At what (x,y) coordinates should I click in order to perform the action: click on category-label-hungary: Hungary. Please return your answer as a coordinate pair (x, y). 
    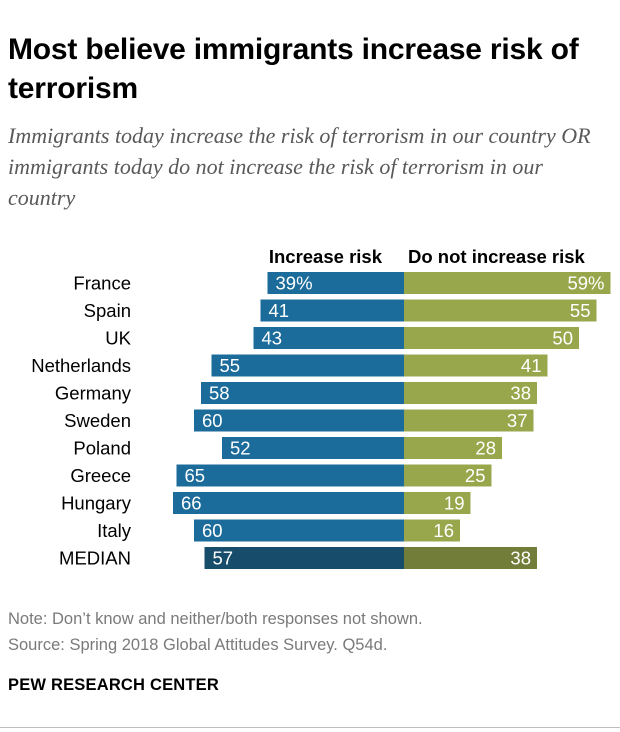
    Looking at the image, I should click on (96, 503).